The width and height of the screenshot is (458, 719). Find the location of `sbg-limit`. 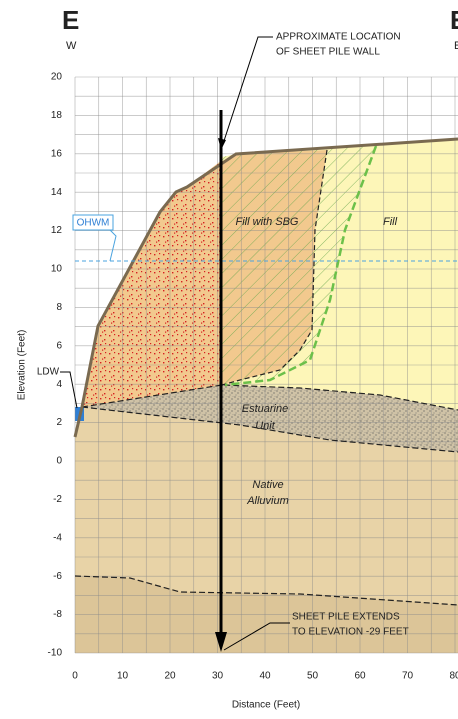

sbg-limit is located at coordinates (274, 267).